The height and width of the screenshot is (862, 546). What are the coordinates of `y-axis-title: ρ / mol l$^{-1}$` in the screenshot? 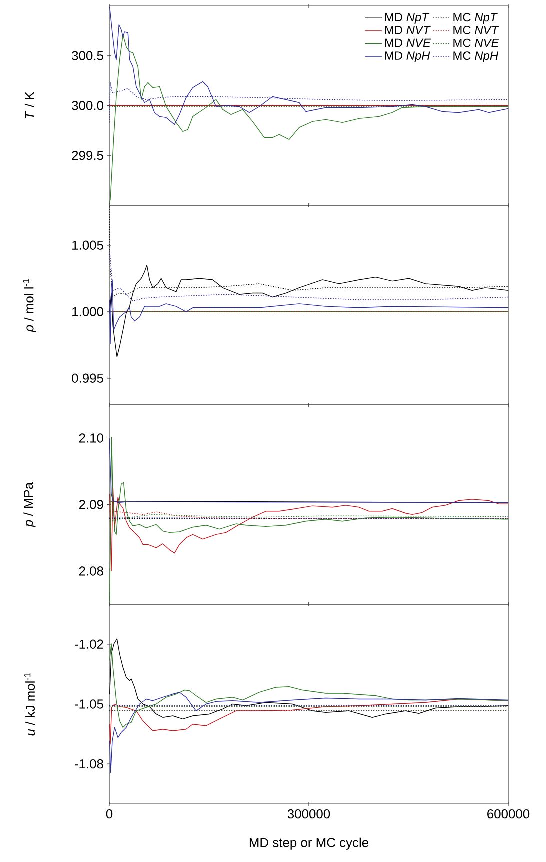 It's located at (29, 306).